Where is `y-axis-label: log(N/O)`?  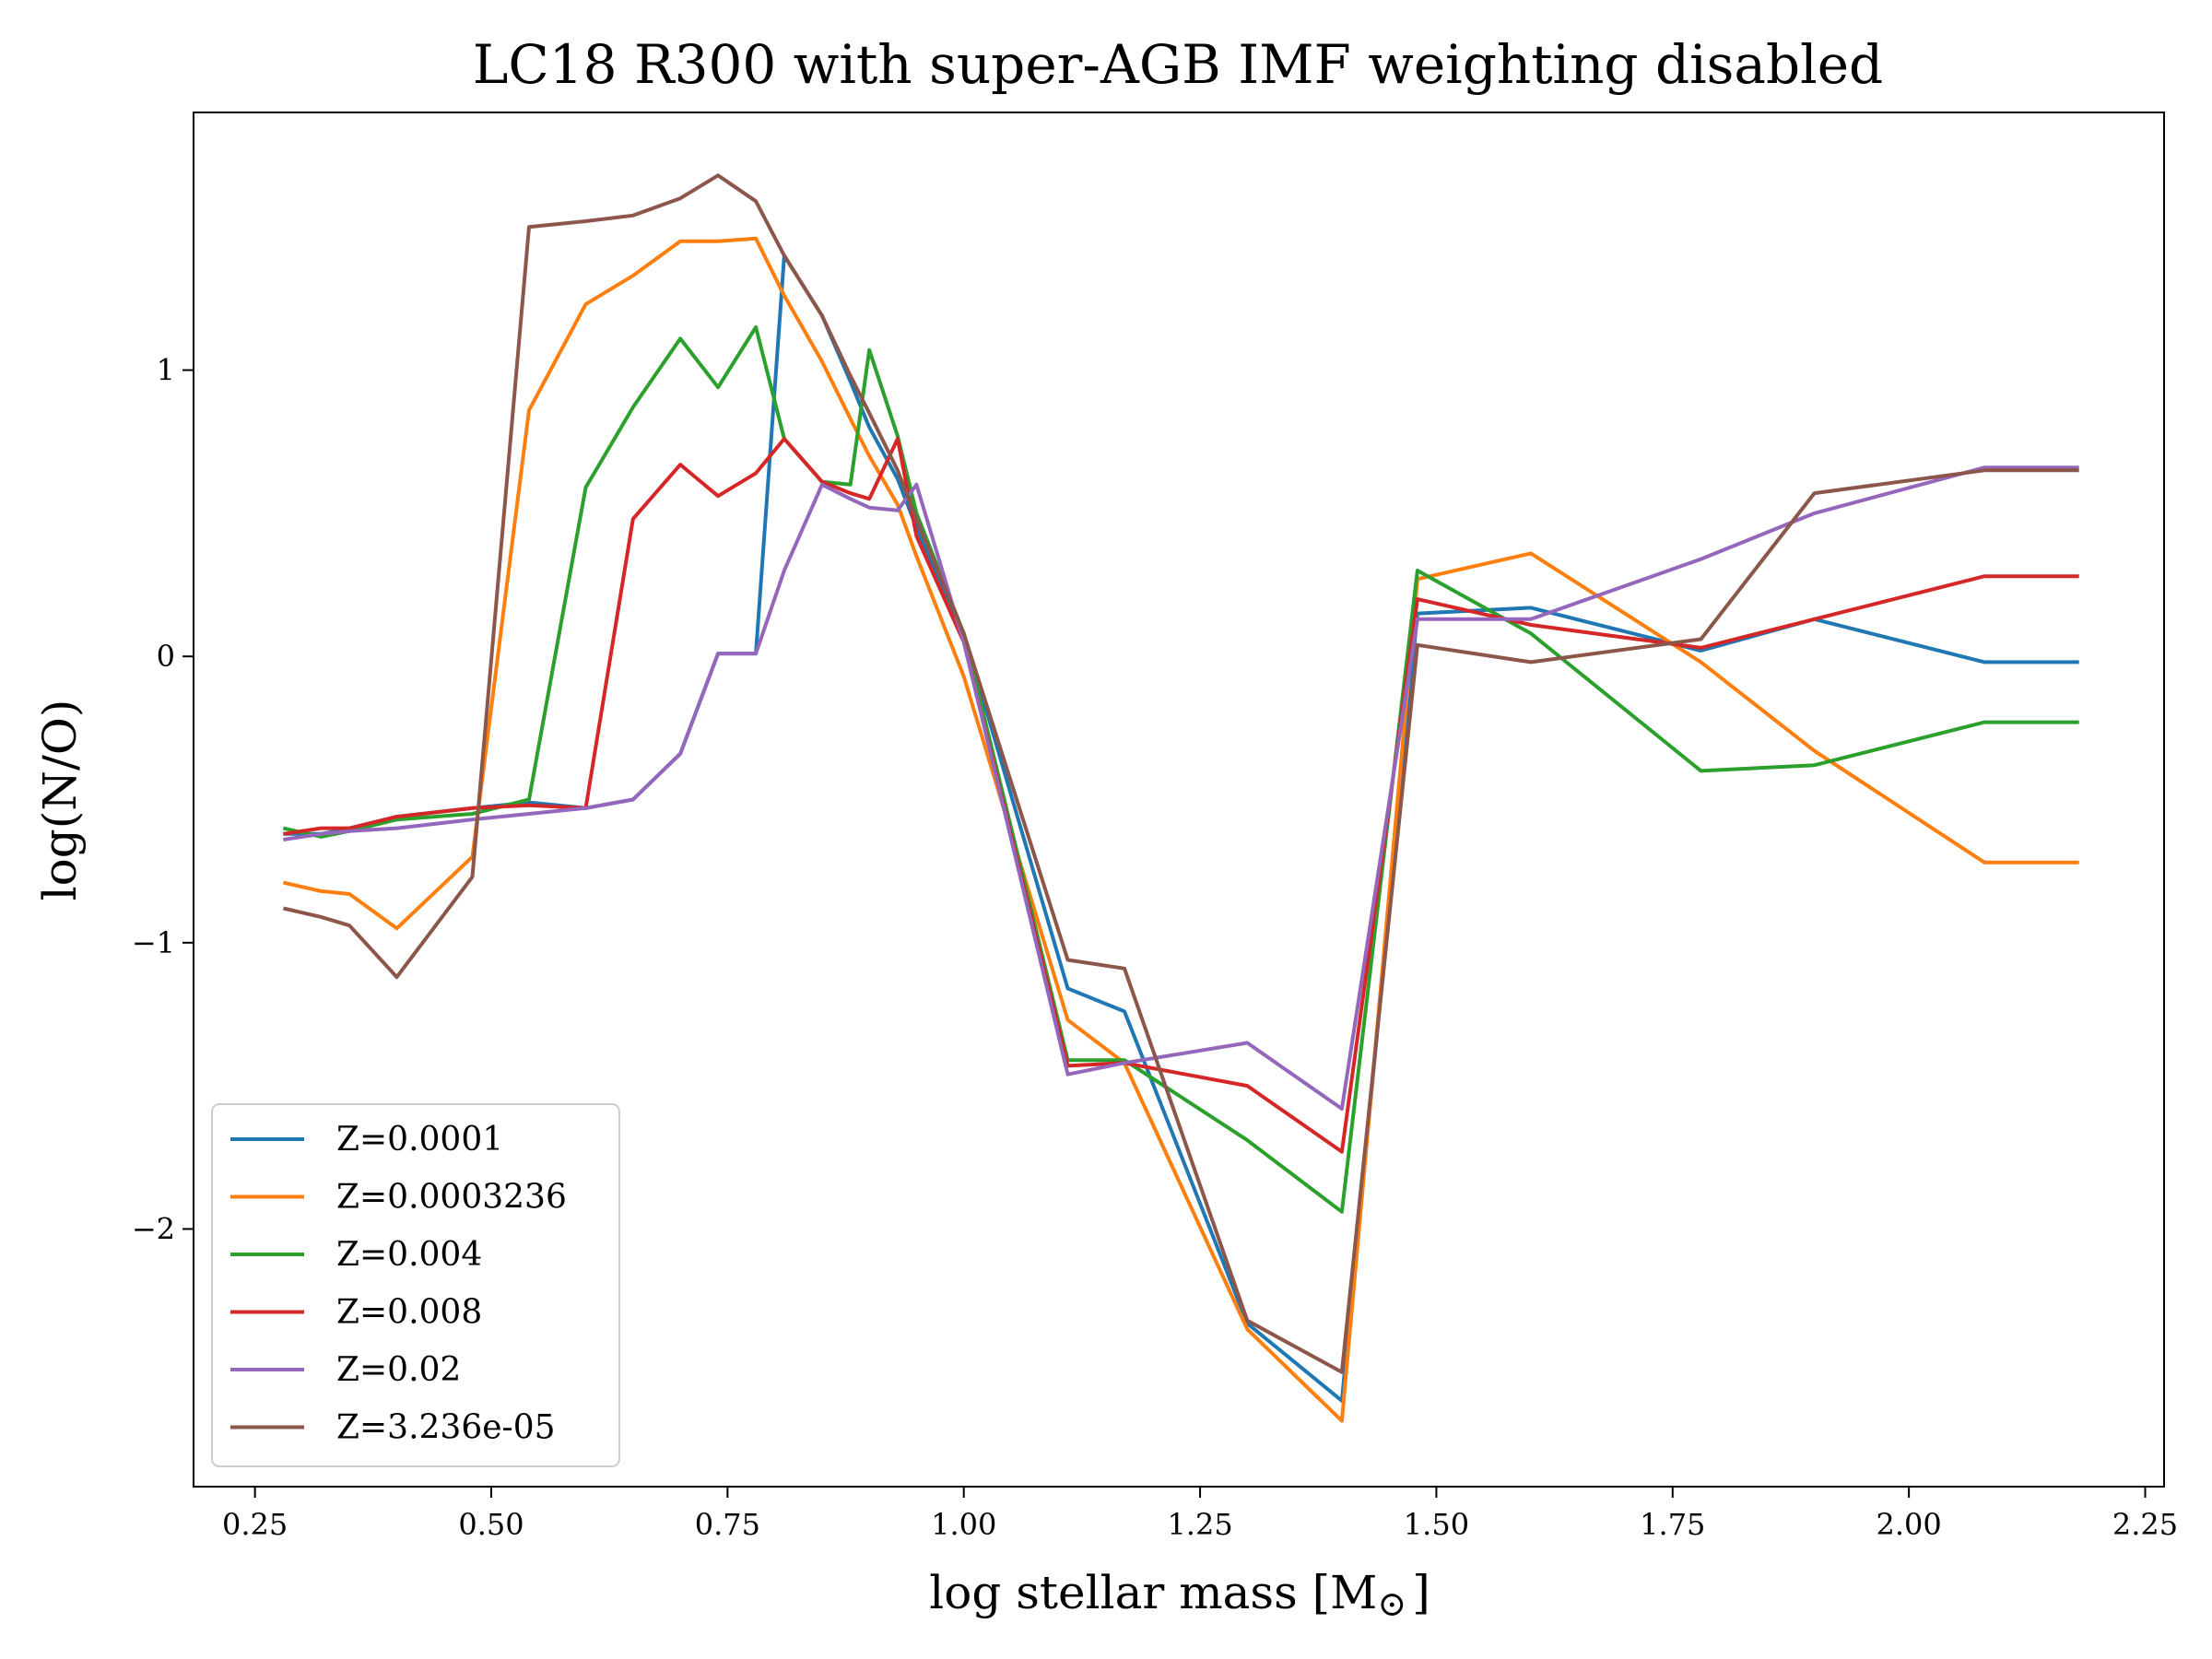 y-axis-label: log(N/O) is located at coordinates (60, 800).